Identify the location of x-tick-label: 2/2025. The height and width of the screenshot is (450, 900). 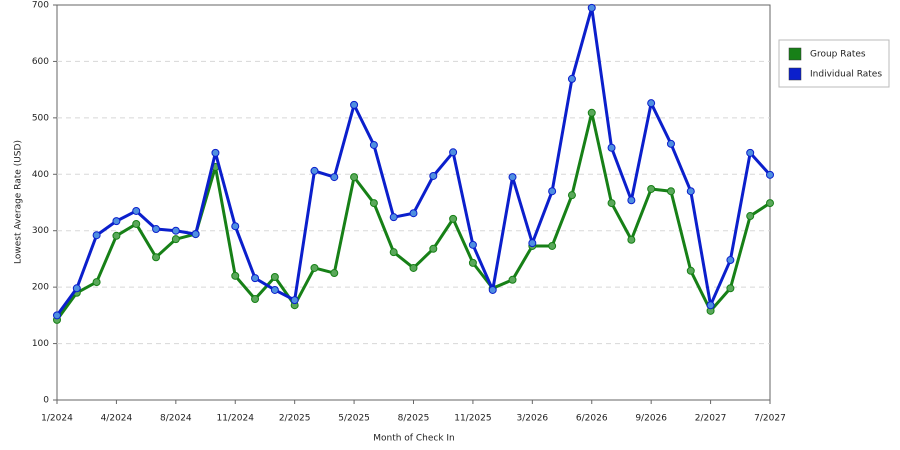
(295, 419).